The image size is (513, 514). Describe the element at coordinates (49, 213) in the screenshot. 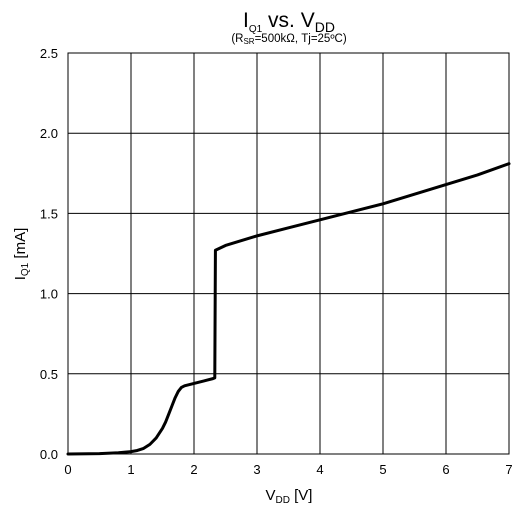

I see `y-tick-label: 1.5` at that location.